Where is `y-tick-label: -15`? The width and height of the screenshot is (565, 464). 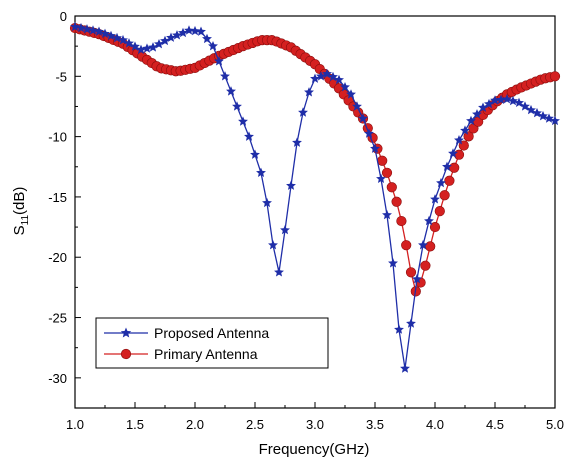
y-tick-label: -15 is located at coordinates (57, 197).